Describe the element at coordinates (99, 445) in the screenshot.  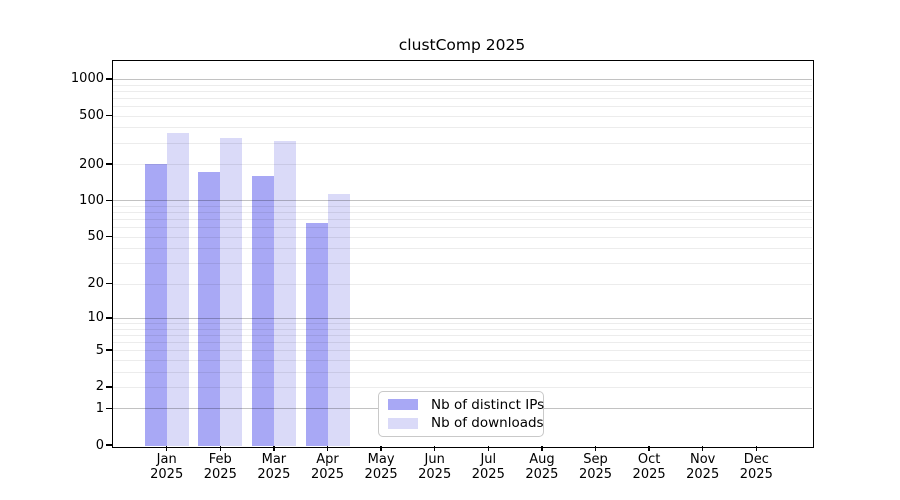
I see `y-tick-label: 0` at that location.